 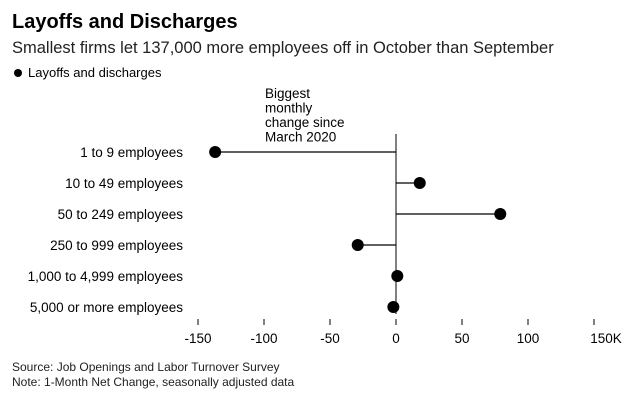 What do you see at coordinates (528, 338) in the screenshot?
I see `x-tick-label: 100` at bounding box center [528, 338].